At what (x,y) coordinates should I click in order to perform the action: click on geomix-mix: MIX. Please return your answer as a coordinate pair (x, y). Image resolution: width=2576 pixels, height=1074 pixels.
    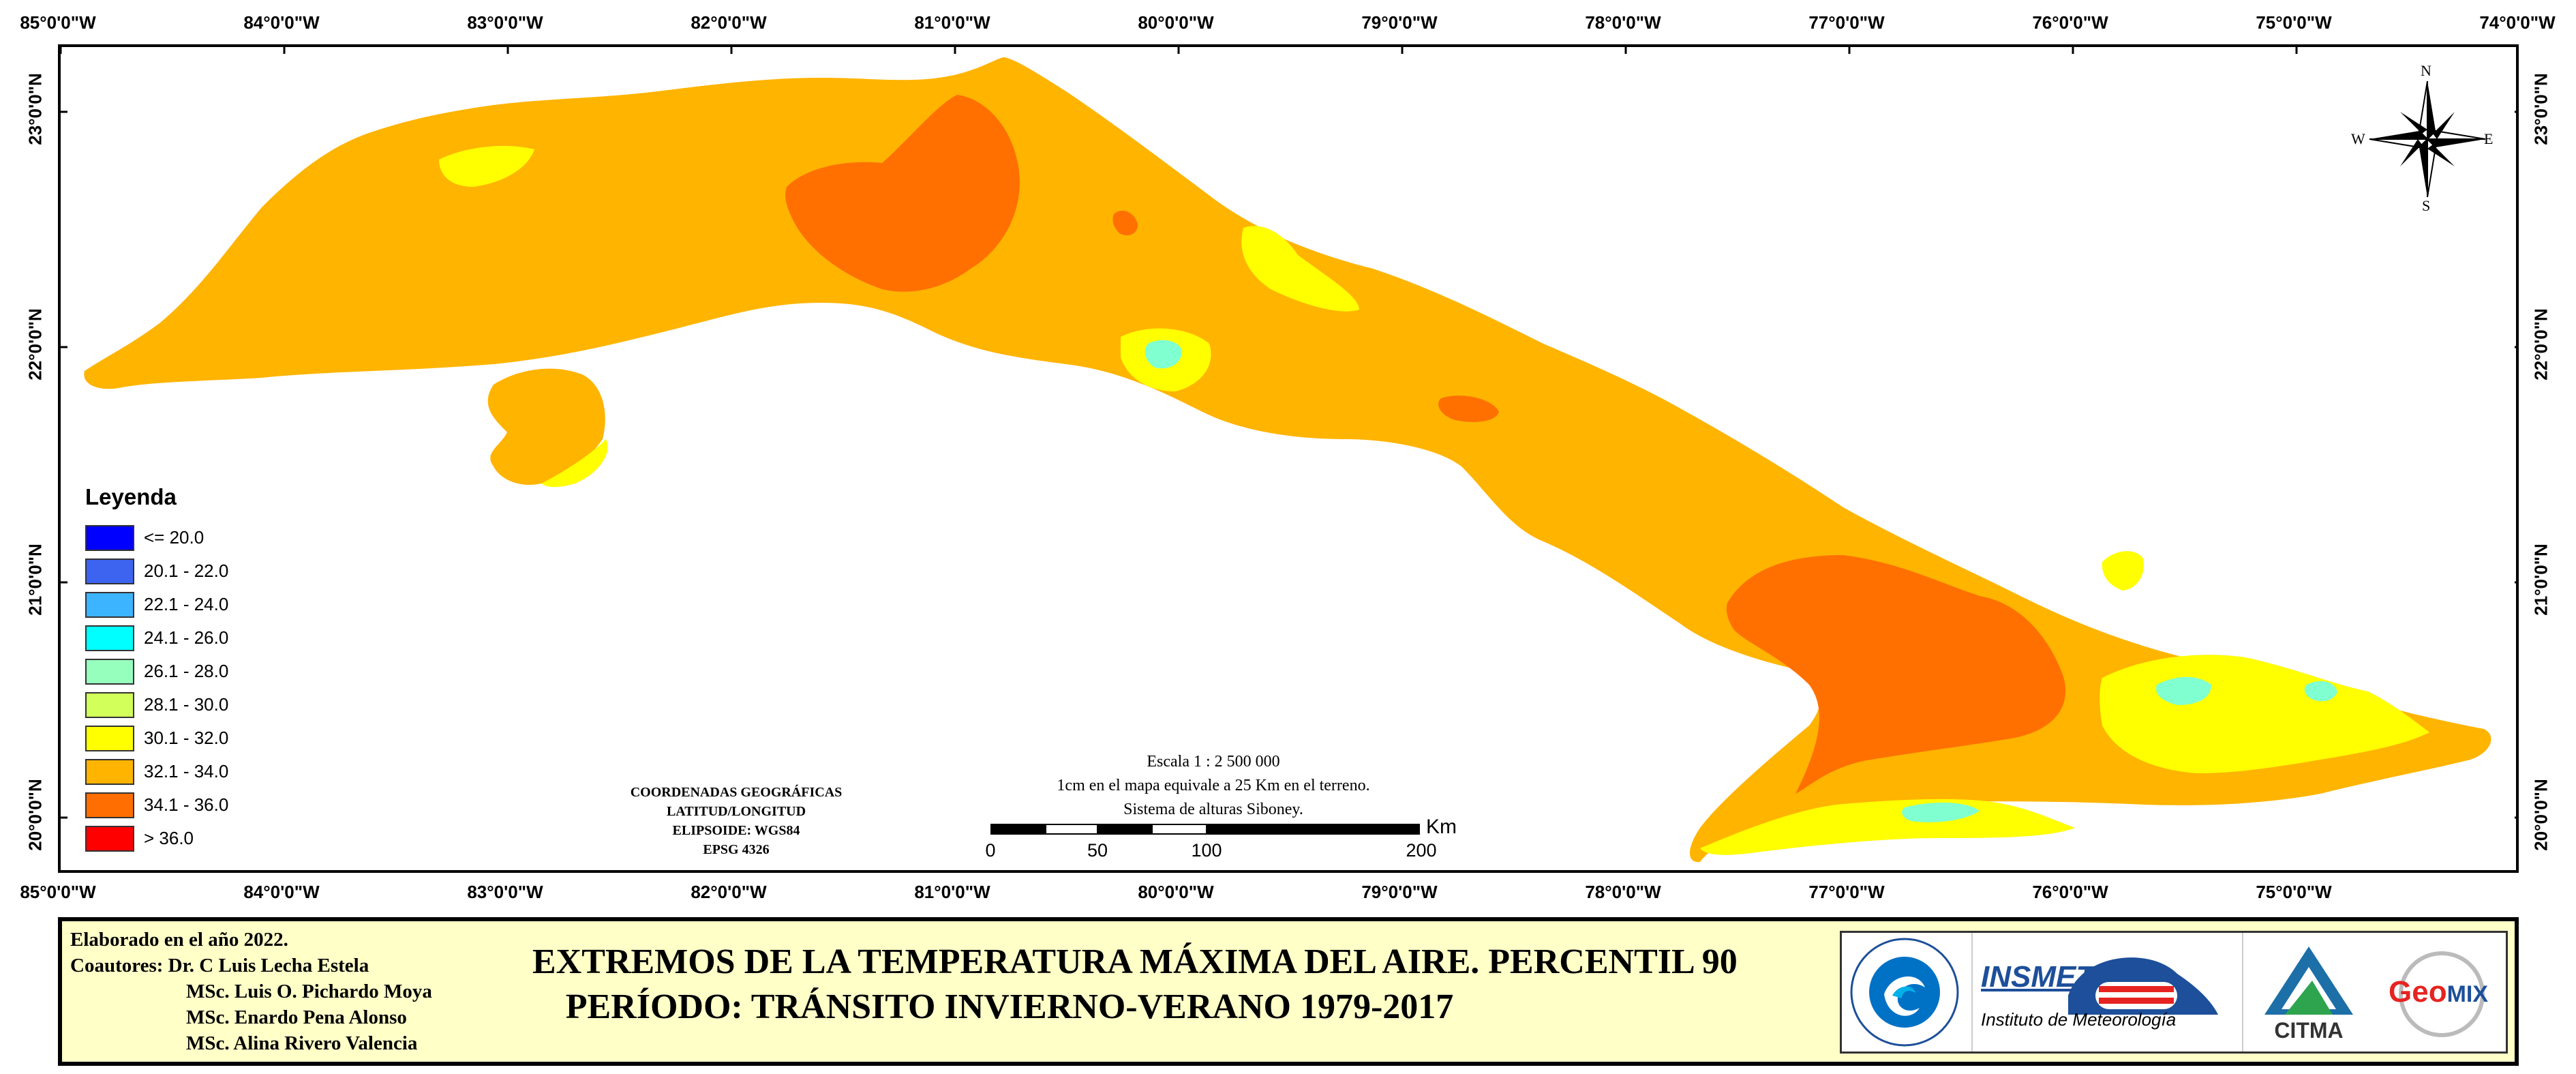
    Looking at the image, I should click on (2467, 994).